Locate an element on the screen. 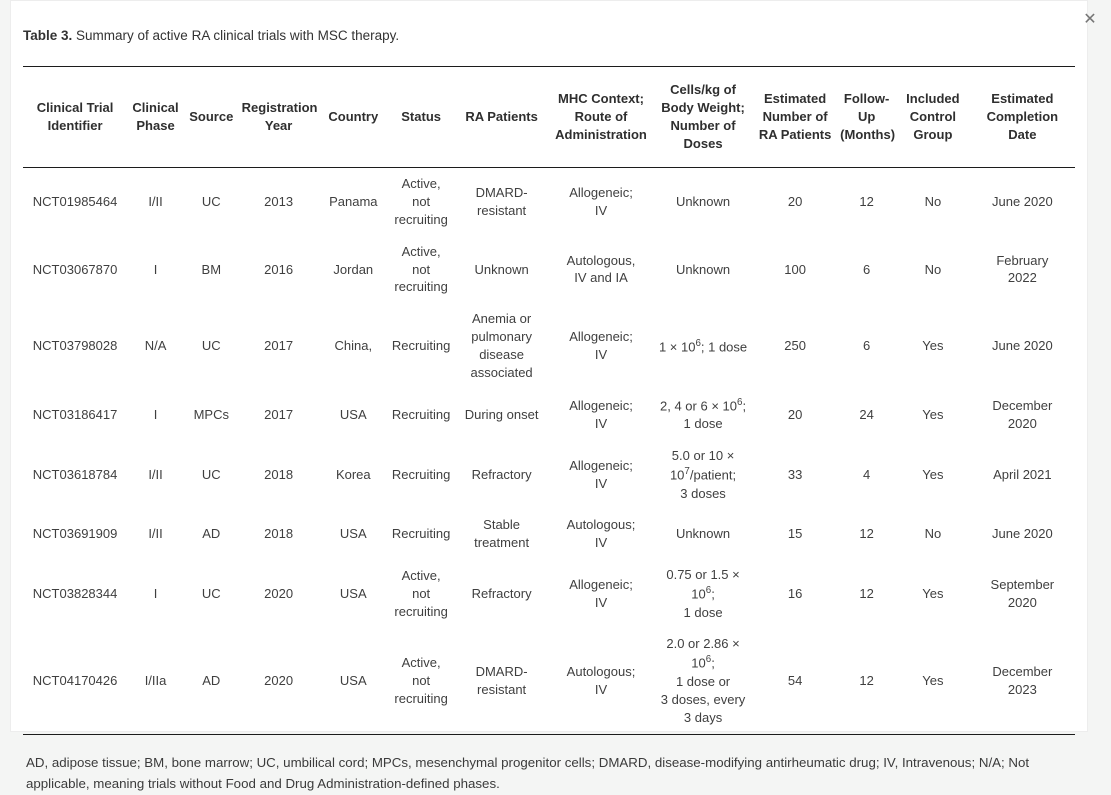 The image size is (1111, 795). column-header-status: Status is located at coordinates (421, 117).